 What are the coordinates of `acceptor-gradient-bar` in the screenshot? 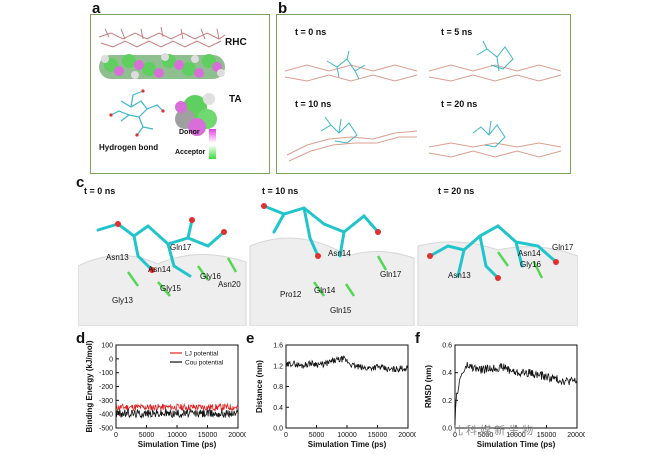 It's located at (212, 152).